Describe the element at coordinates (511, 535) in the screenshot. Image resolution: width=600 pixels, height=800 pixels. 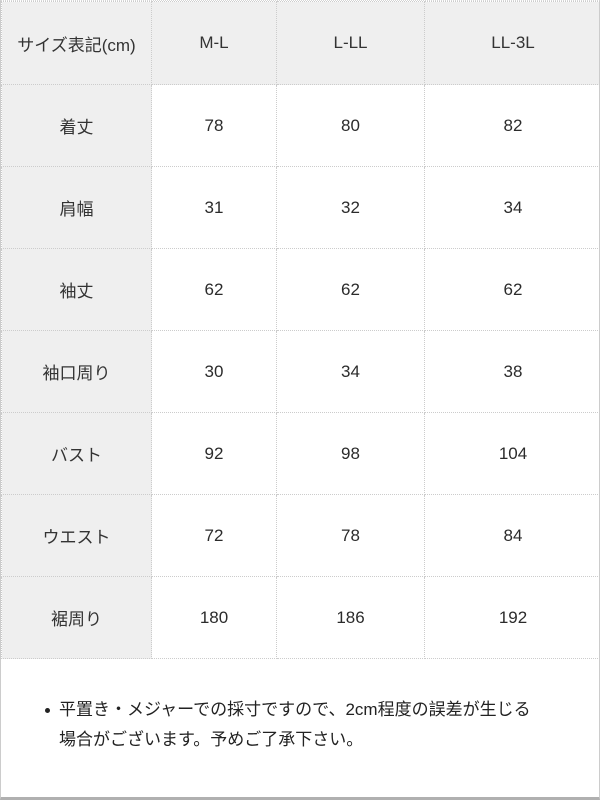
I see `size-value-cell: 84` at that location.